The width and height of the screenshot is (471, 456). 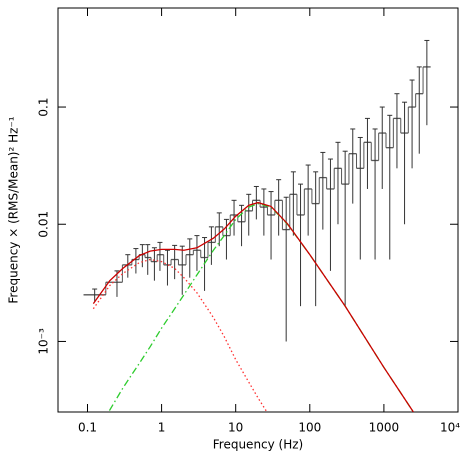 I want to click on x-tick-label: 1, so click(x=162, y=428).